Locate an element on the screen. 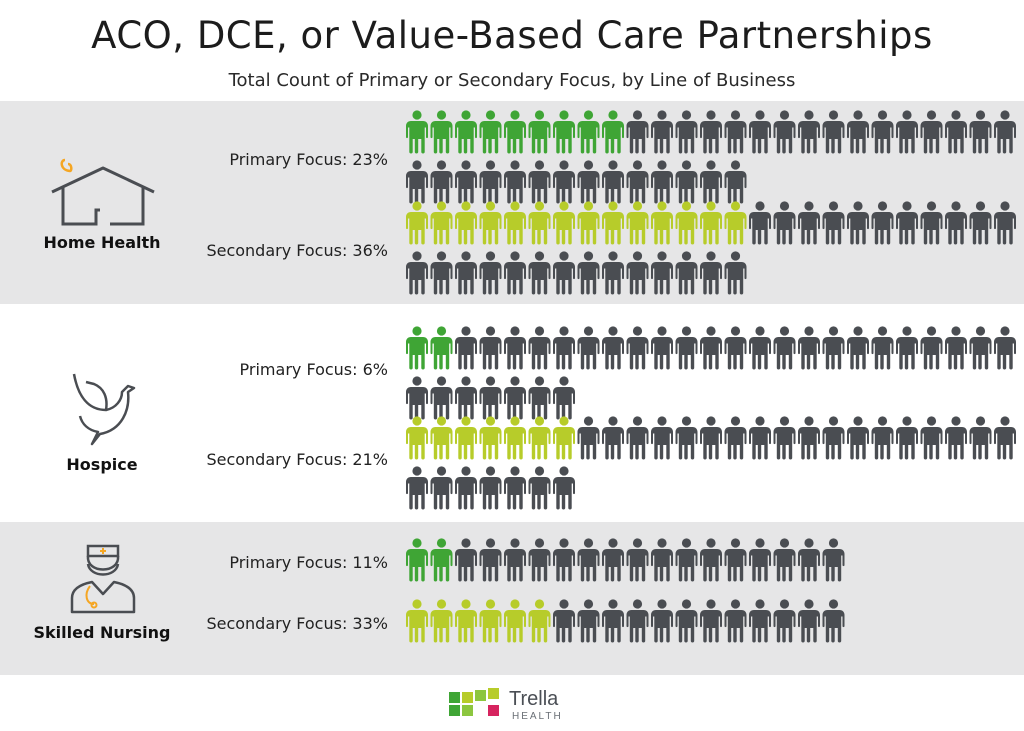  section-label-hospice: Hospice is located at coordinates (102, 464).